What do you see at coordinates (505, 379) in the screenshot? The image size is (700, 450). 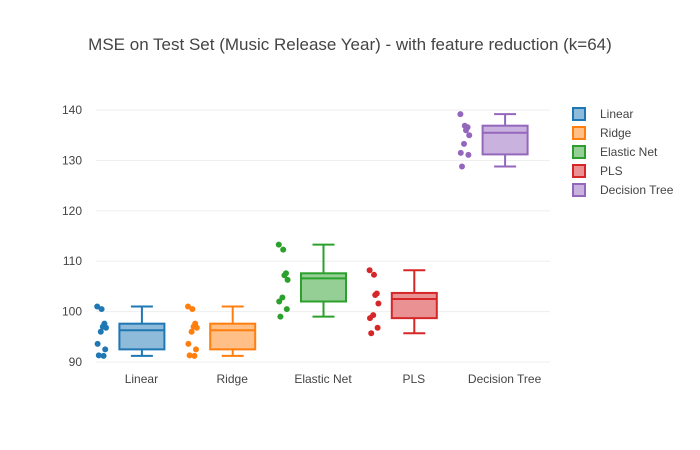 I see `x-tick-label: Decision Tree` at bounding box center [505, 379].